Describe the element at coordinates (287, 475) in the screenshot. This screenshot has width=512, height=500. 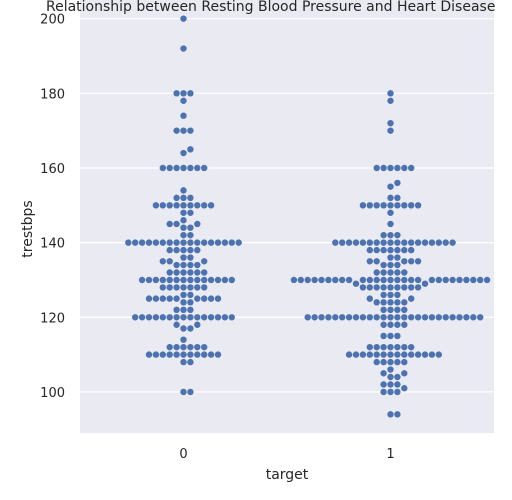
I see `x-axis-label: target` at that location.